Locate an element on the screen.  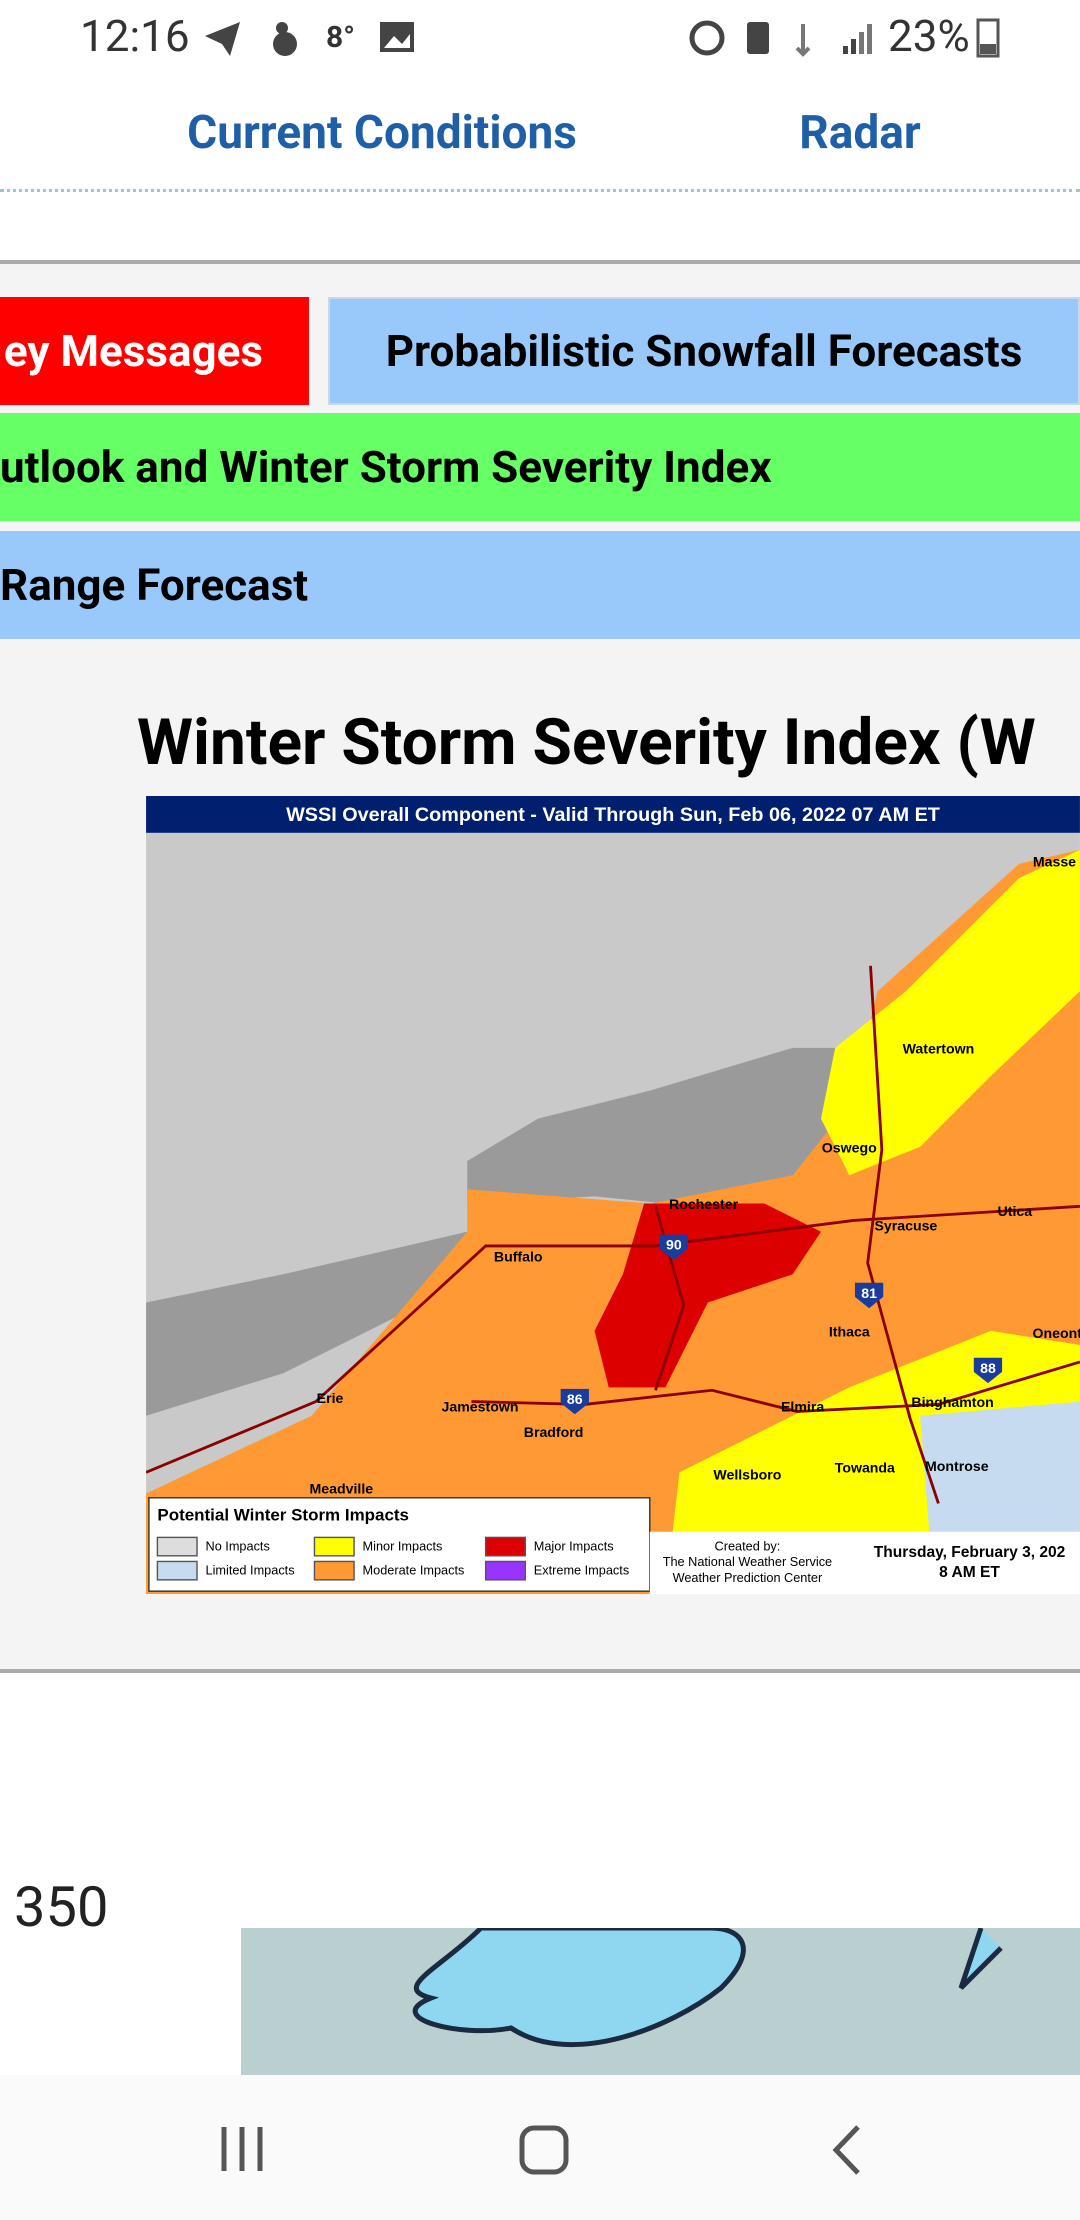
city-label: Wellsboro is located at coordinates (747, 1474).